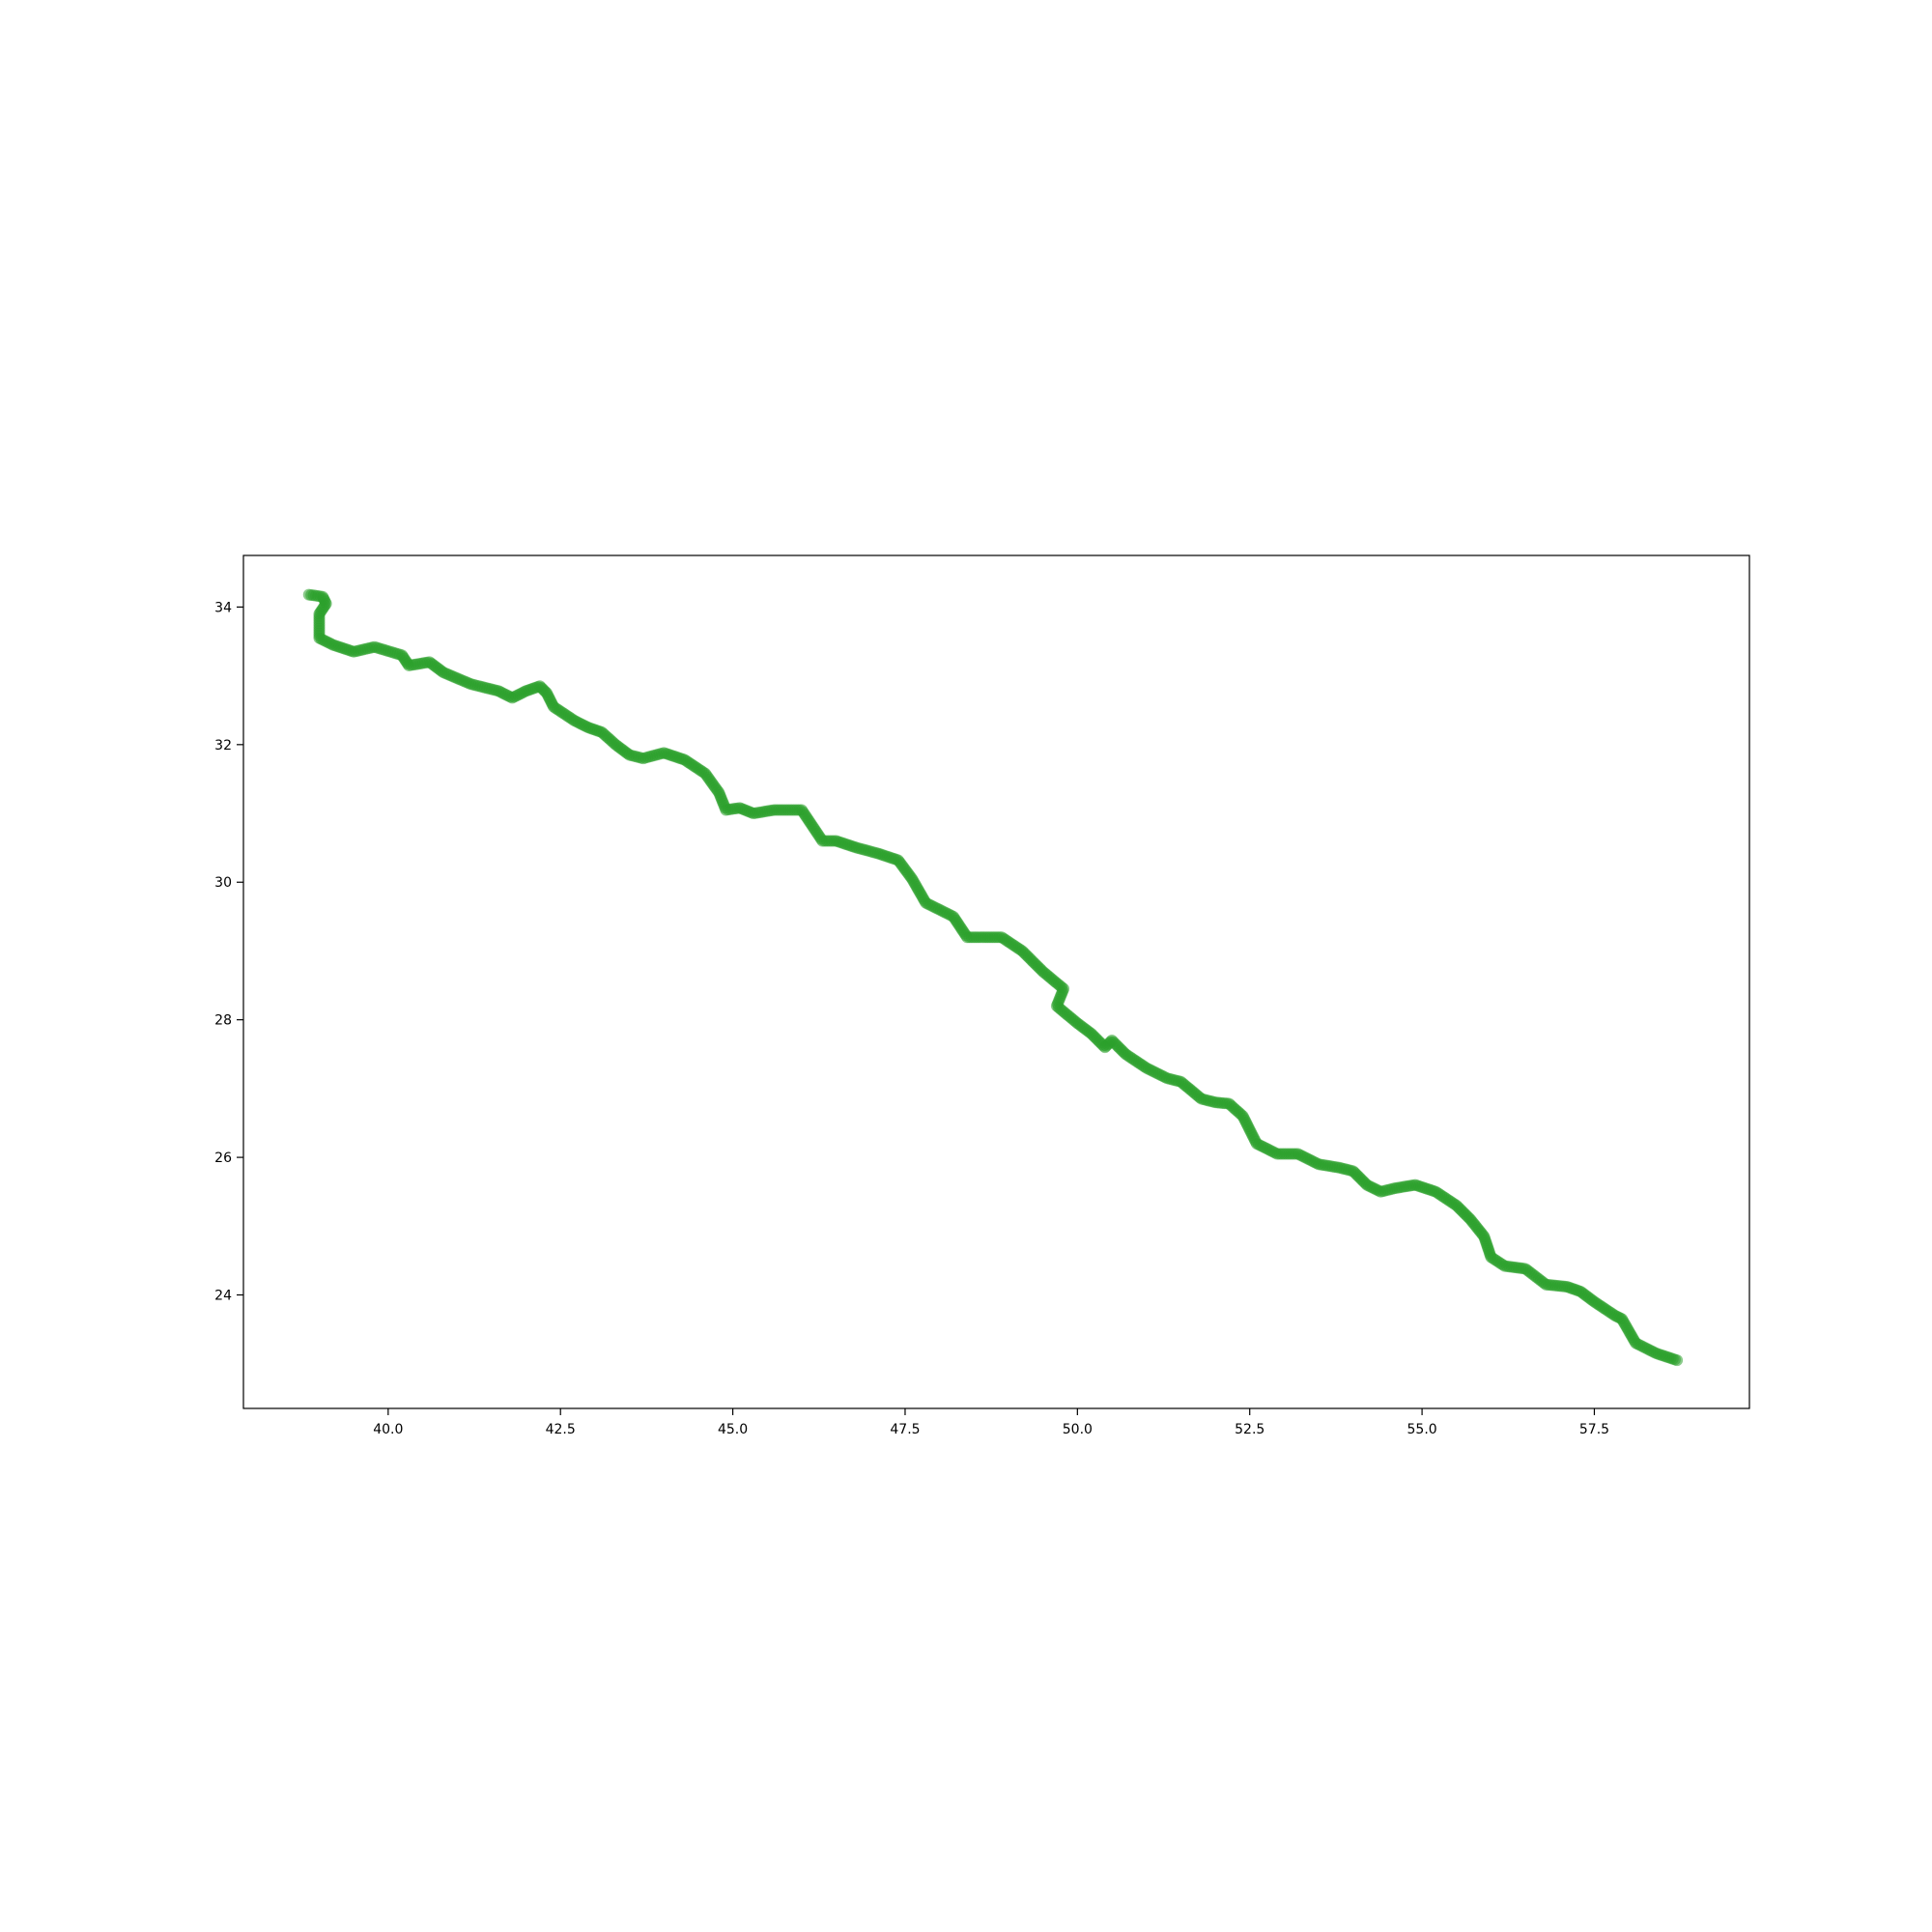  What do you see at coordinates (223, 1296) in the screenshot?
I see `y-tick-label: 24` at bounding box center [223, 1296].